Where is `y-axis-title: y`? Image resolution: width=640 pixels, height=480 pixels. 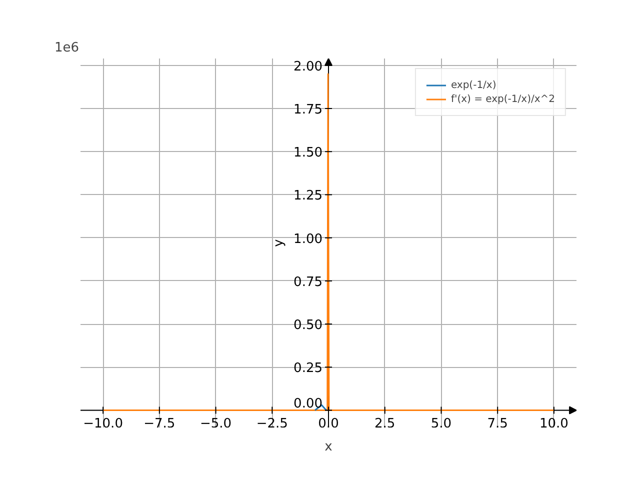 y-axis-title: y is located at coordinates (279, 242).